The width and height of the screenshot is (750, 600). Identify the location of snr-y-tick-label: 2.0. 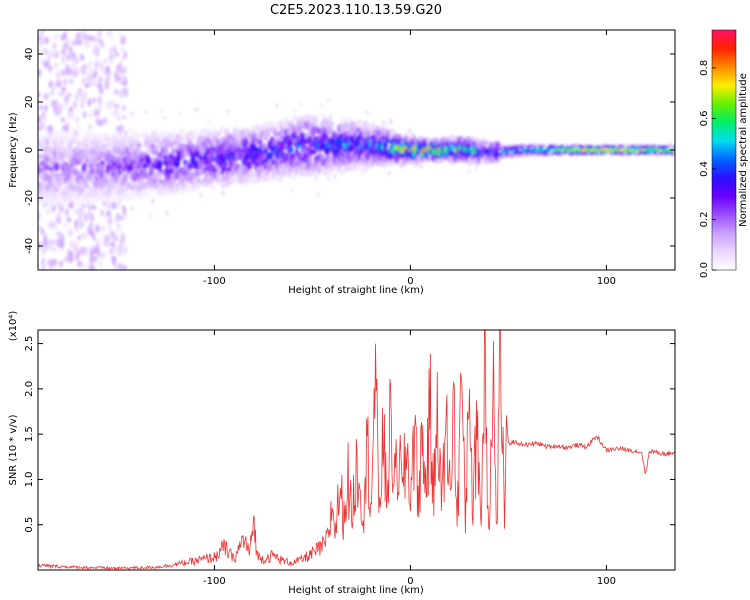
(29, 389).